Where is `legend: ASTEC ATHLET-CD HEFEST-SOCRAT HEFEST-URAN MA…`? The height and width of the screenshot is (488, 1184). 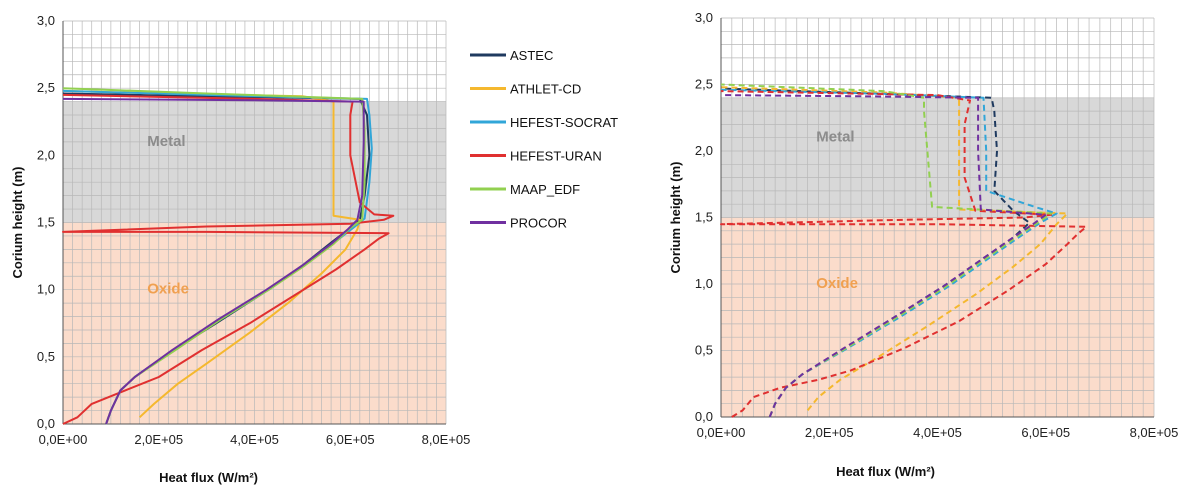
legend: ASTEC ATHLET-CD HEFEST-SOCRAT HEFEST-URAN MA… is located at coordinates (544, 139).